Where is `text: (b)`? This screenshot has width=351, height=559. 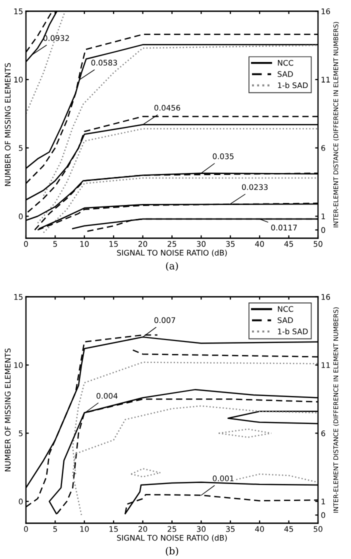 text: (b) is located at coordinates (172, 551).